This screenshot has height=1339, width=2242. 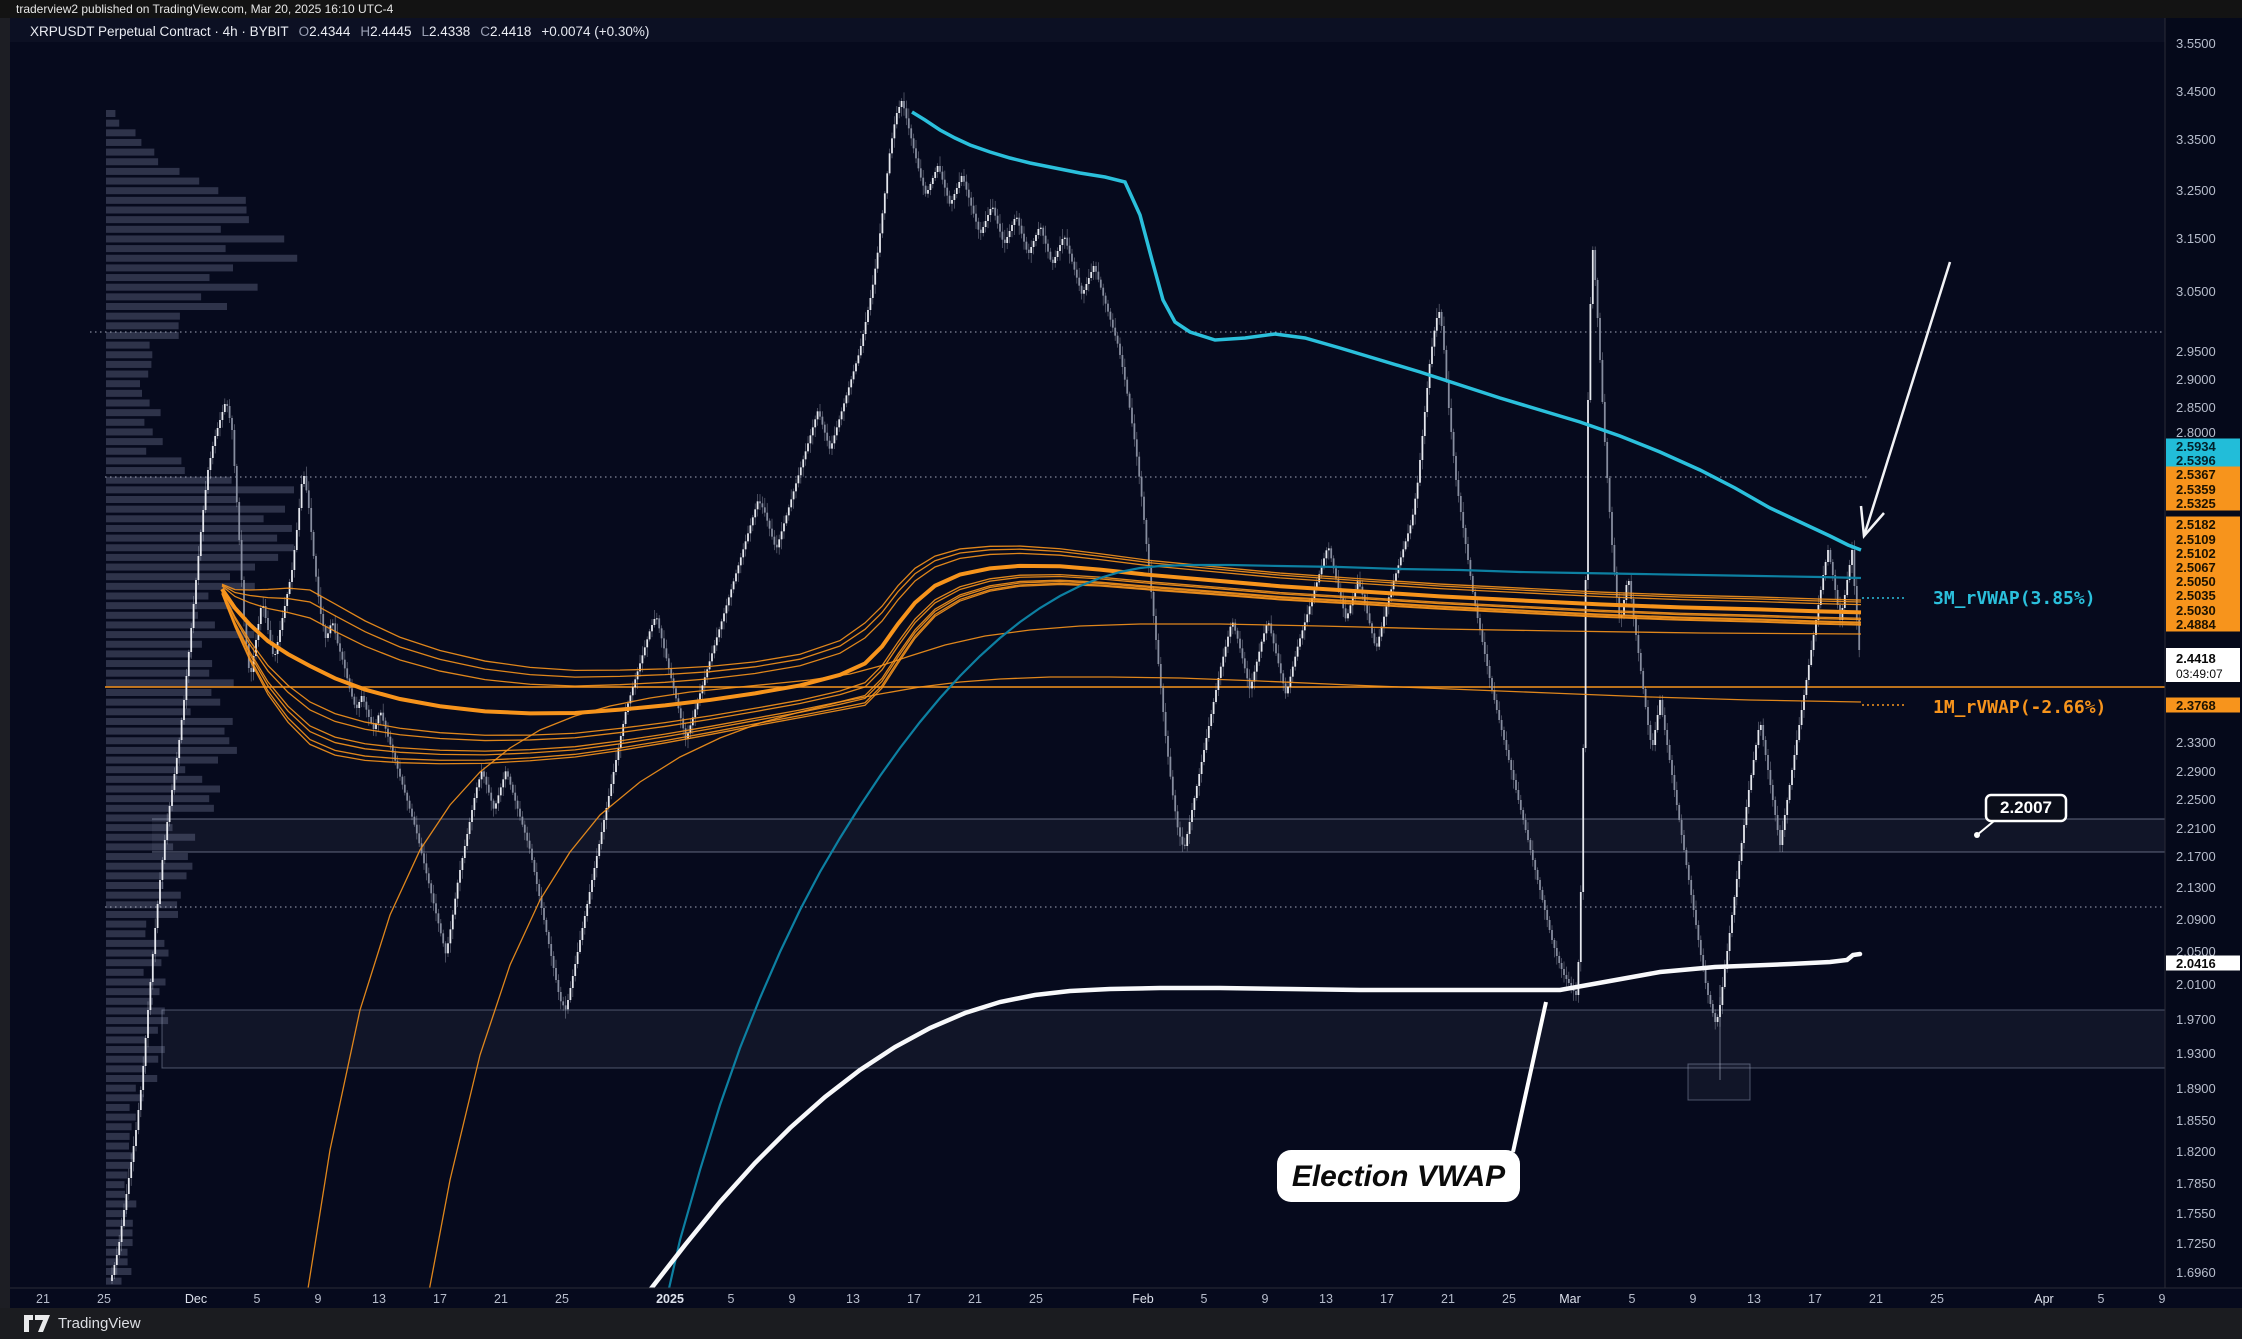 I want to click on price-label-text: 2.5050, so click(x=2196, y=581).